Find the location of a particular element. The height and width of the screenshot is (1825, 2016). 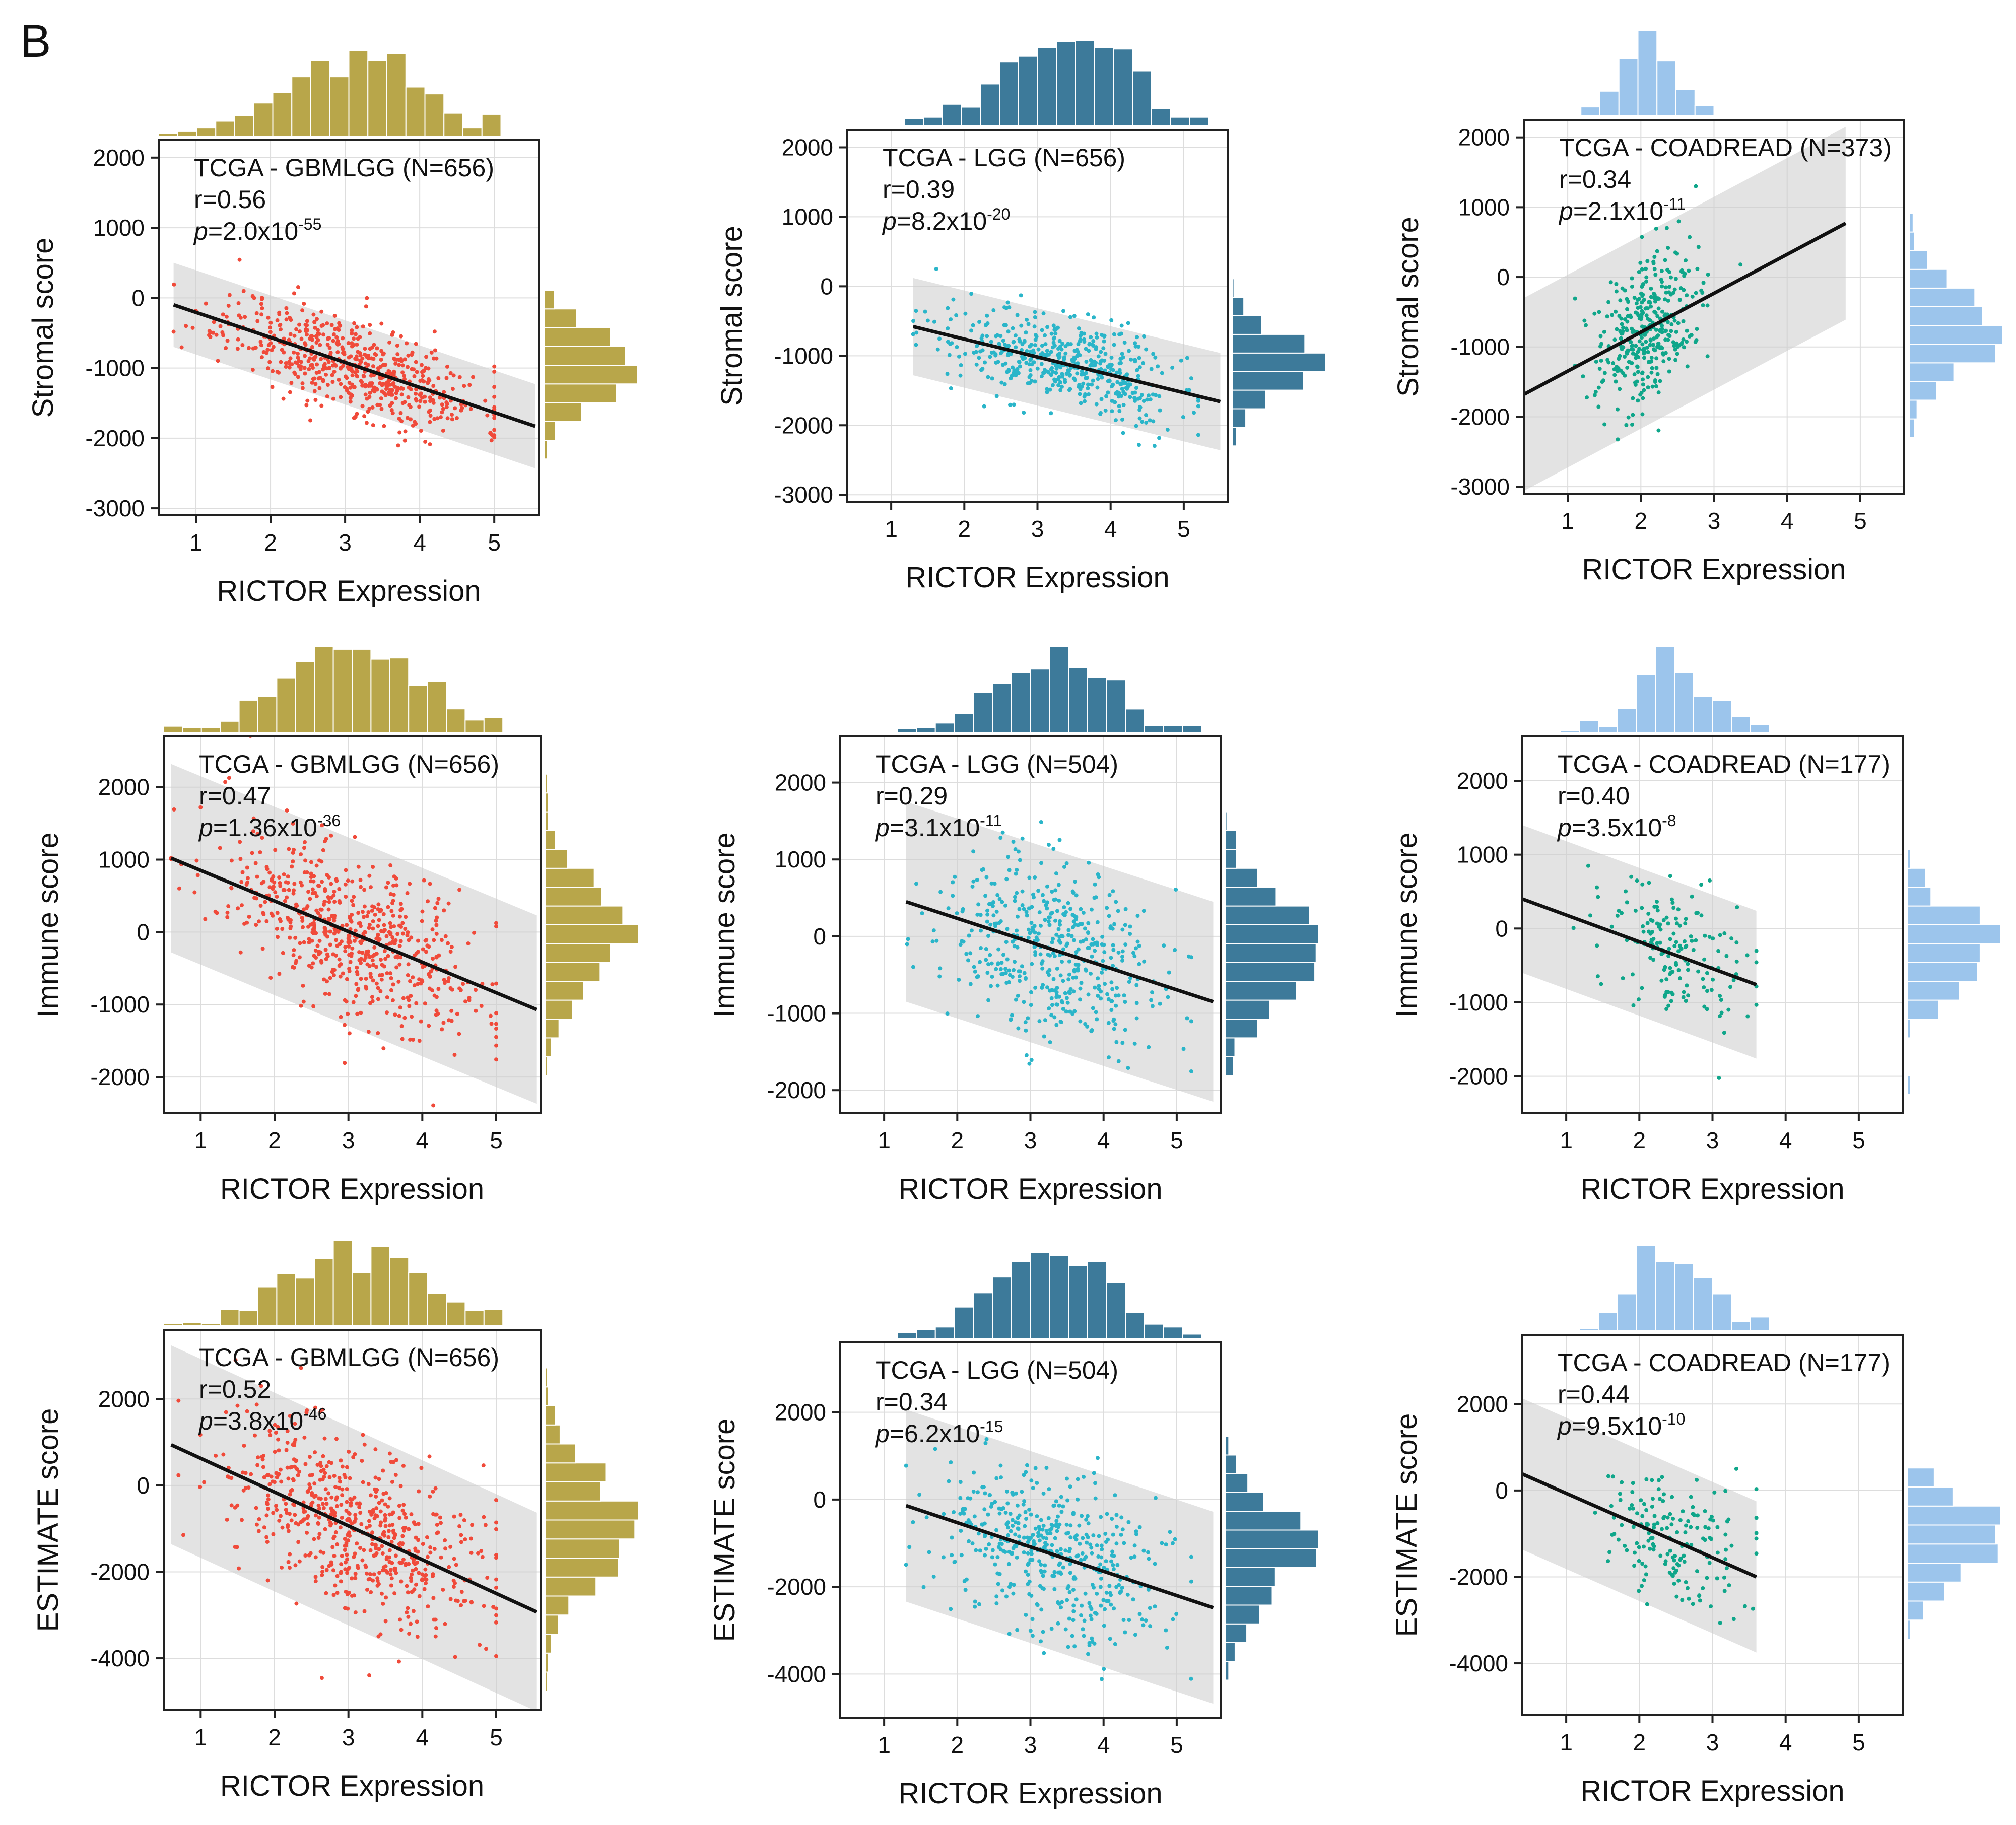

x-tick-label: 1 is located at coordinates (884, 1140).